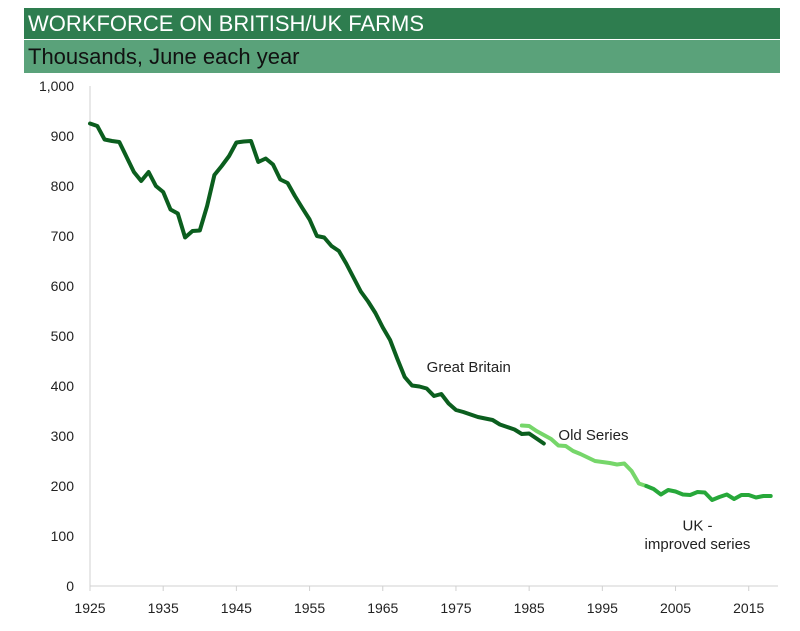 The width and height of the screenshot is (800, 631). Describe the element at coordinates (584, 455) in the screenshot. I see `series-line-old-series` at that location.